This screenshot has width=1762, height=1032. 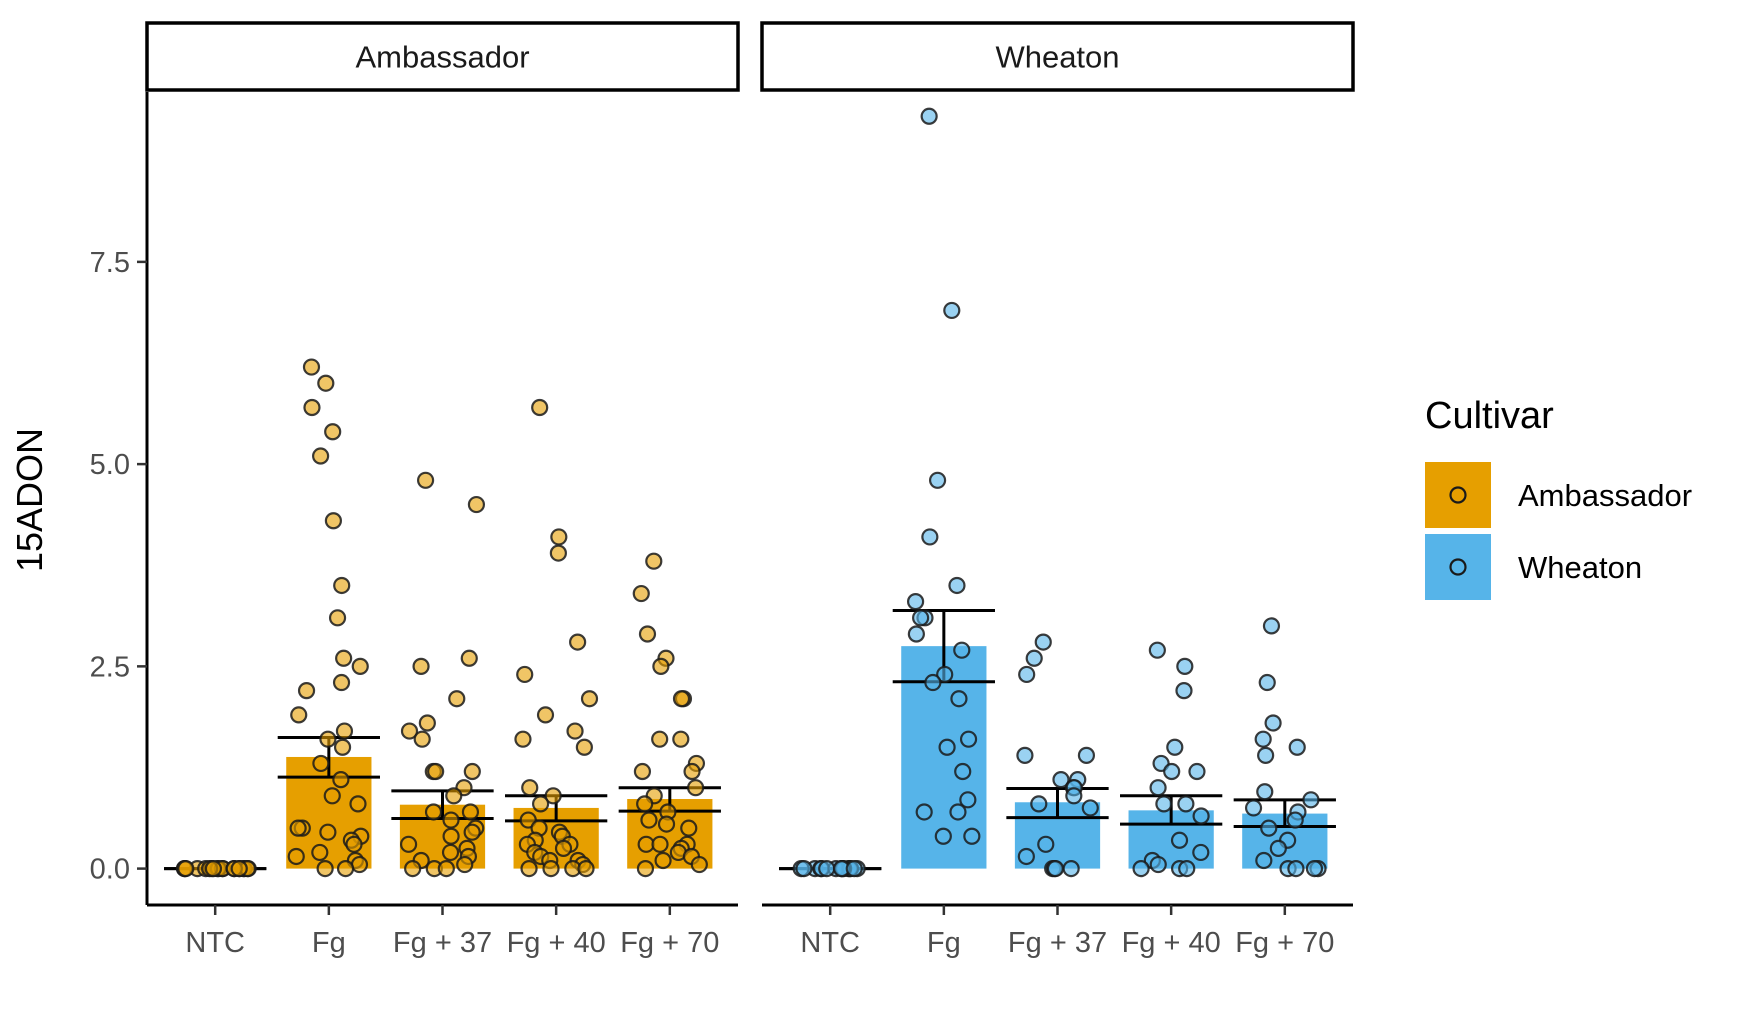 I want to click on x-tick-label-wheaton-fg-40: Fg + 40, so click(x=1171, y=943).